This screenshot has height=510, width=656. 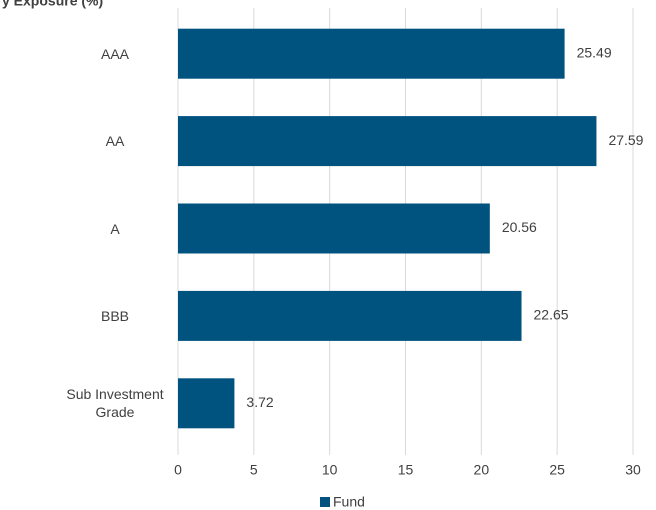 What do you see at coordinates (406, 470) in the screenshot?
I see `x-tick-label: 15` at bounding box center [406, 470].